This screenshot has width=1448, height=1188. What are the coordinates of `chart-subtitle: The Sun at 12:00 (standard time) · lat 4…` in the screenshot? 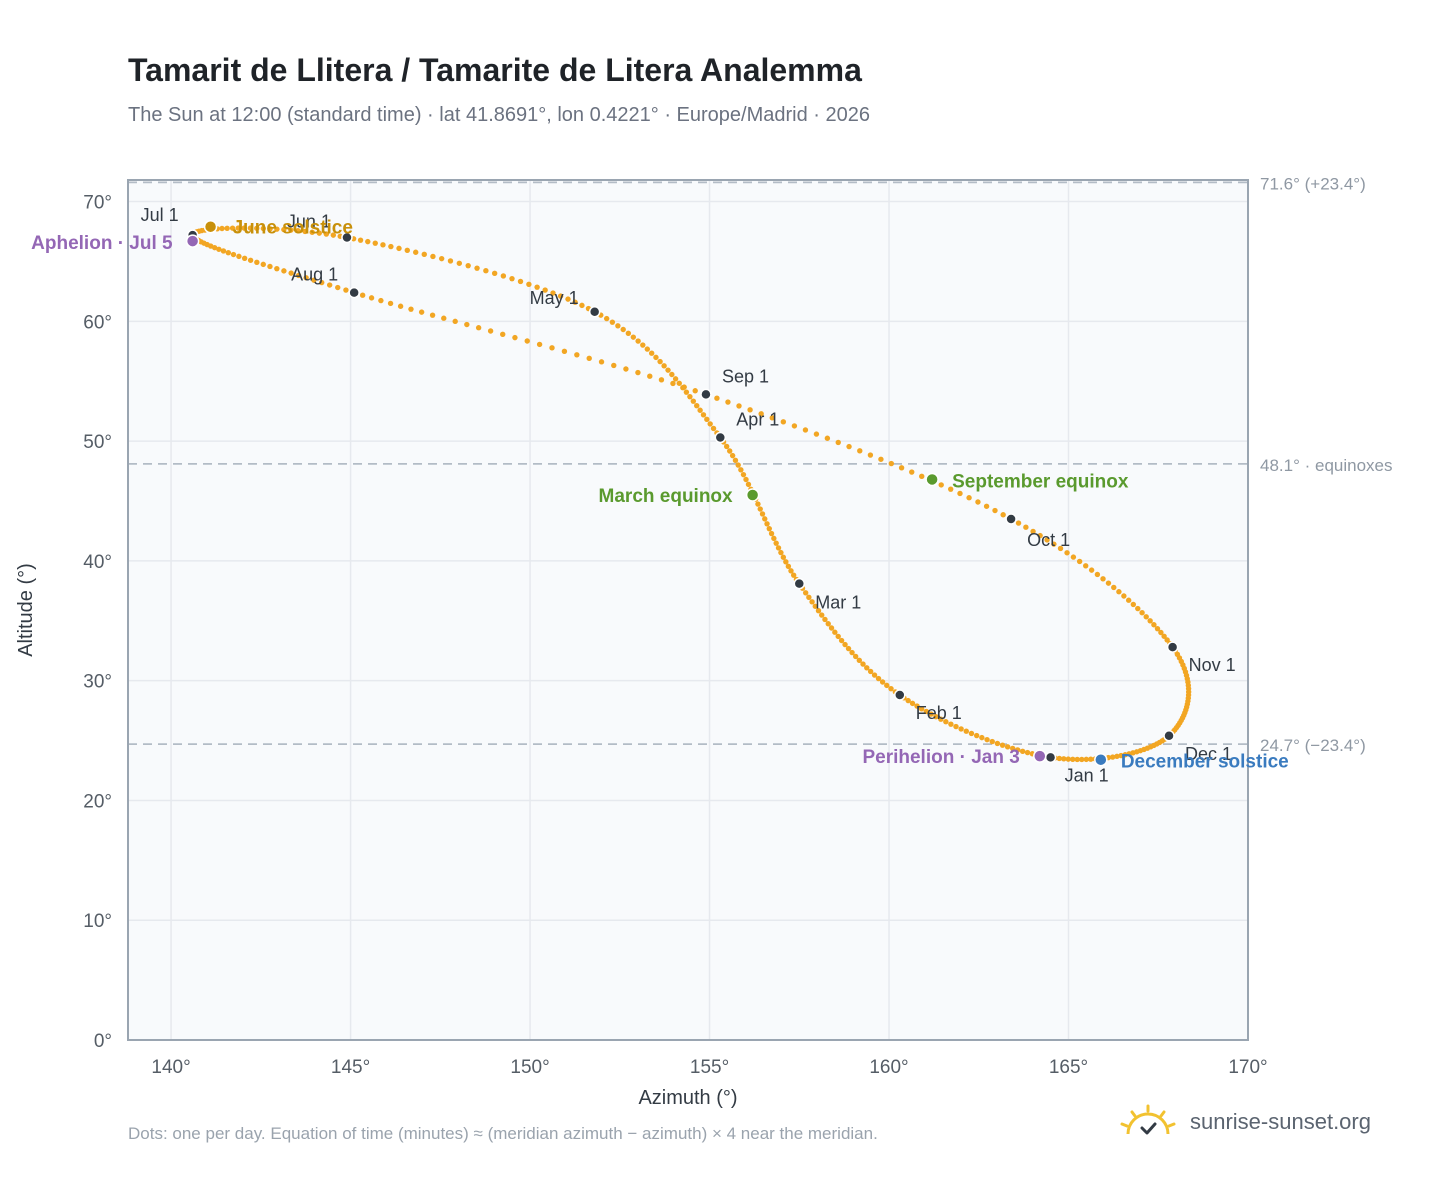 It's located at (499, 115).